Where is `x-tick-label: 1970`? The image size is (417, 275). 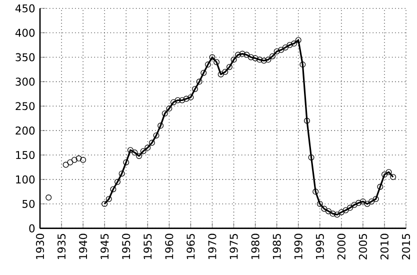 x-tick-label: 1970 is located at coordinates (212, 247).